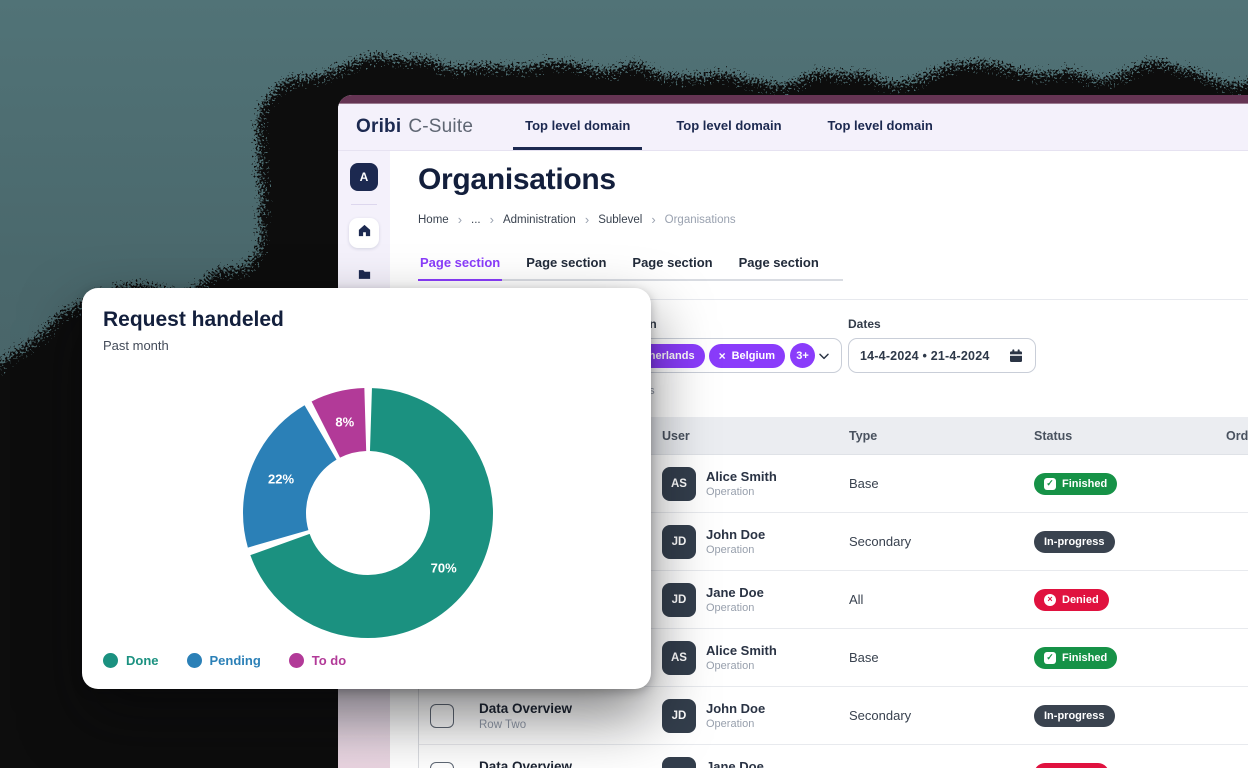  I want to click on date-range-input: 14-4-2024 • 21-4-2024, so click(942, 355).